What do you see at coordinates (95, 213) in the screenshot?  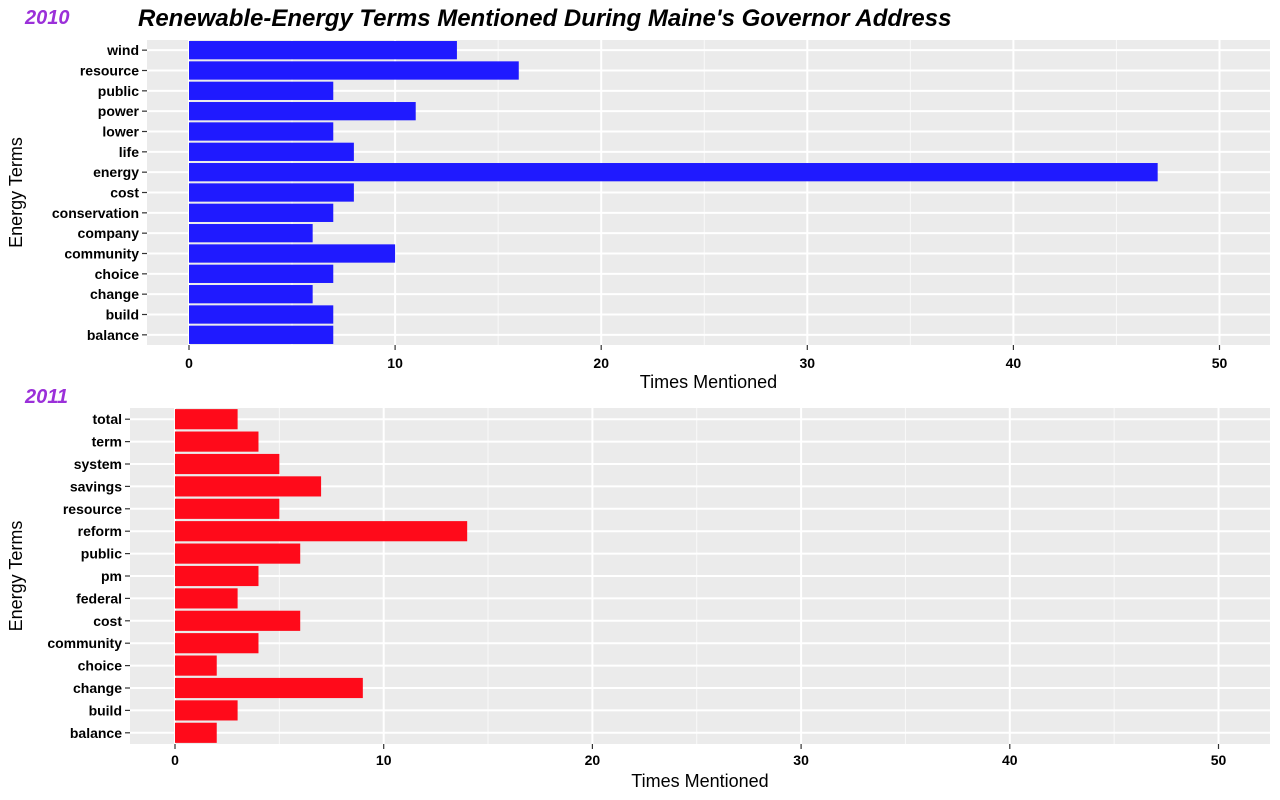 I see `y-tick-label-conservation: conservation` at bounding box center [95, 213].